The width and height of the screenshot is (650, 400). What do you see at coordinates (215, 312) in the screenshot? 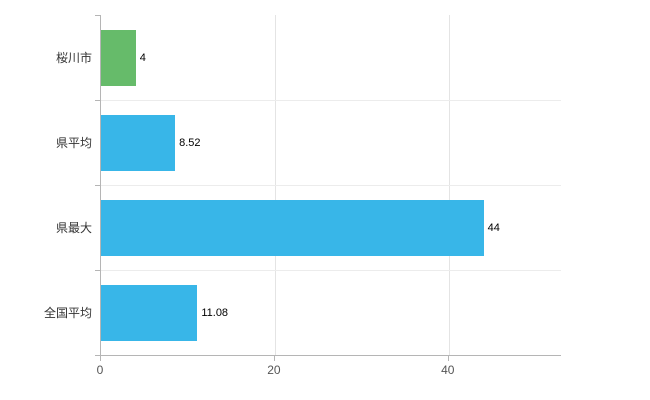
I see `value-label: 11.08` at bounding box center [215, 312].